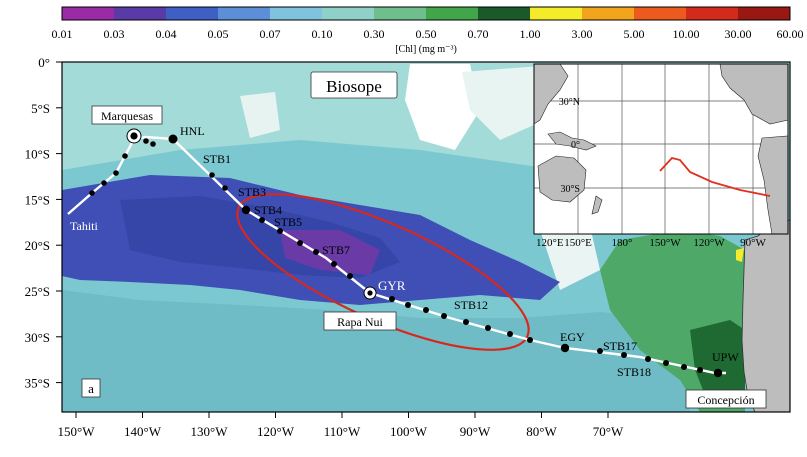 The image size is (807, 457). What do you see at coordinates (661, 149) in the screenshot?
I see `inset-frame` at bounding box center [661, 149].